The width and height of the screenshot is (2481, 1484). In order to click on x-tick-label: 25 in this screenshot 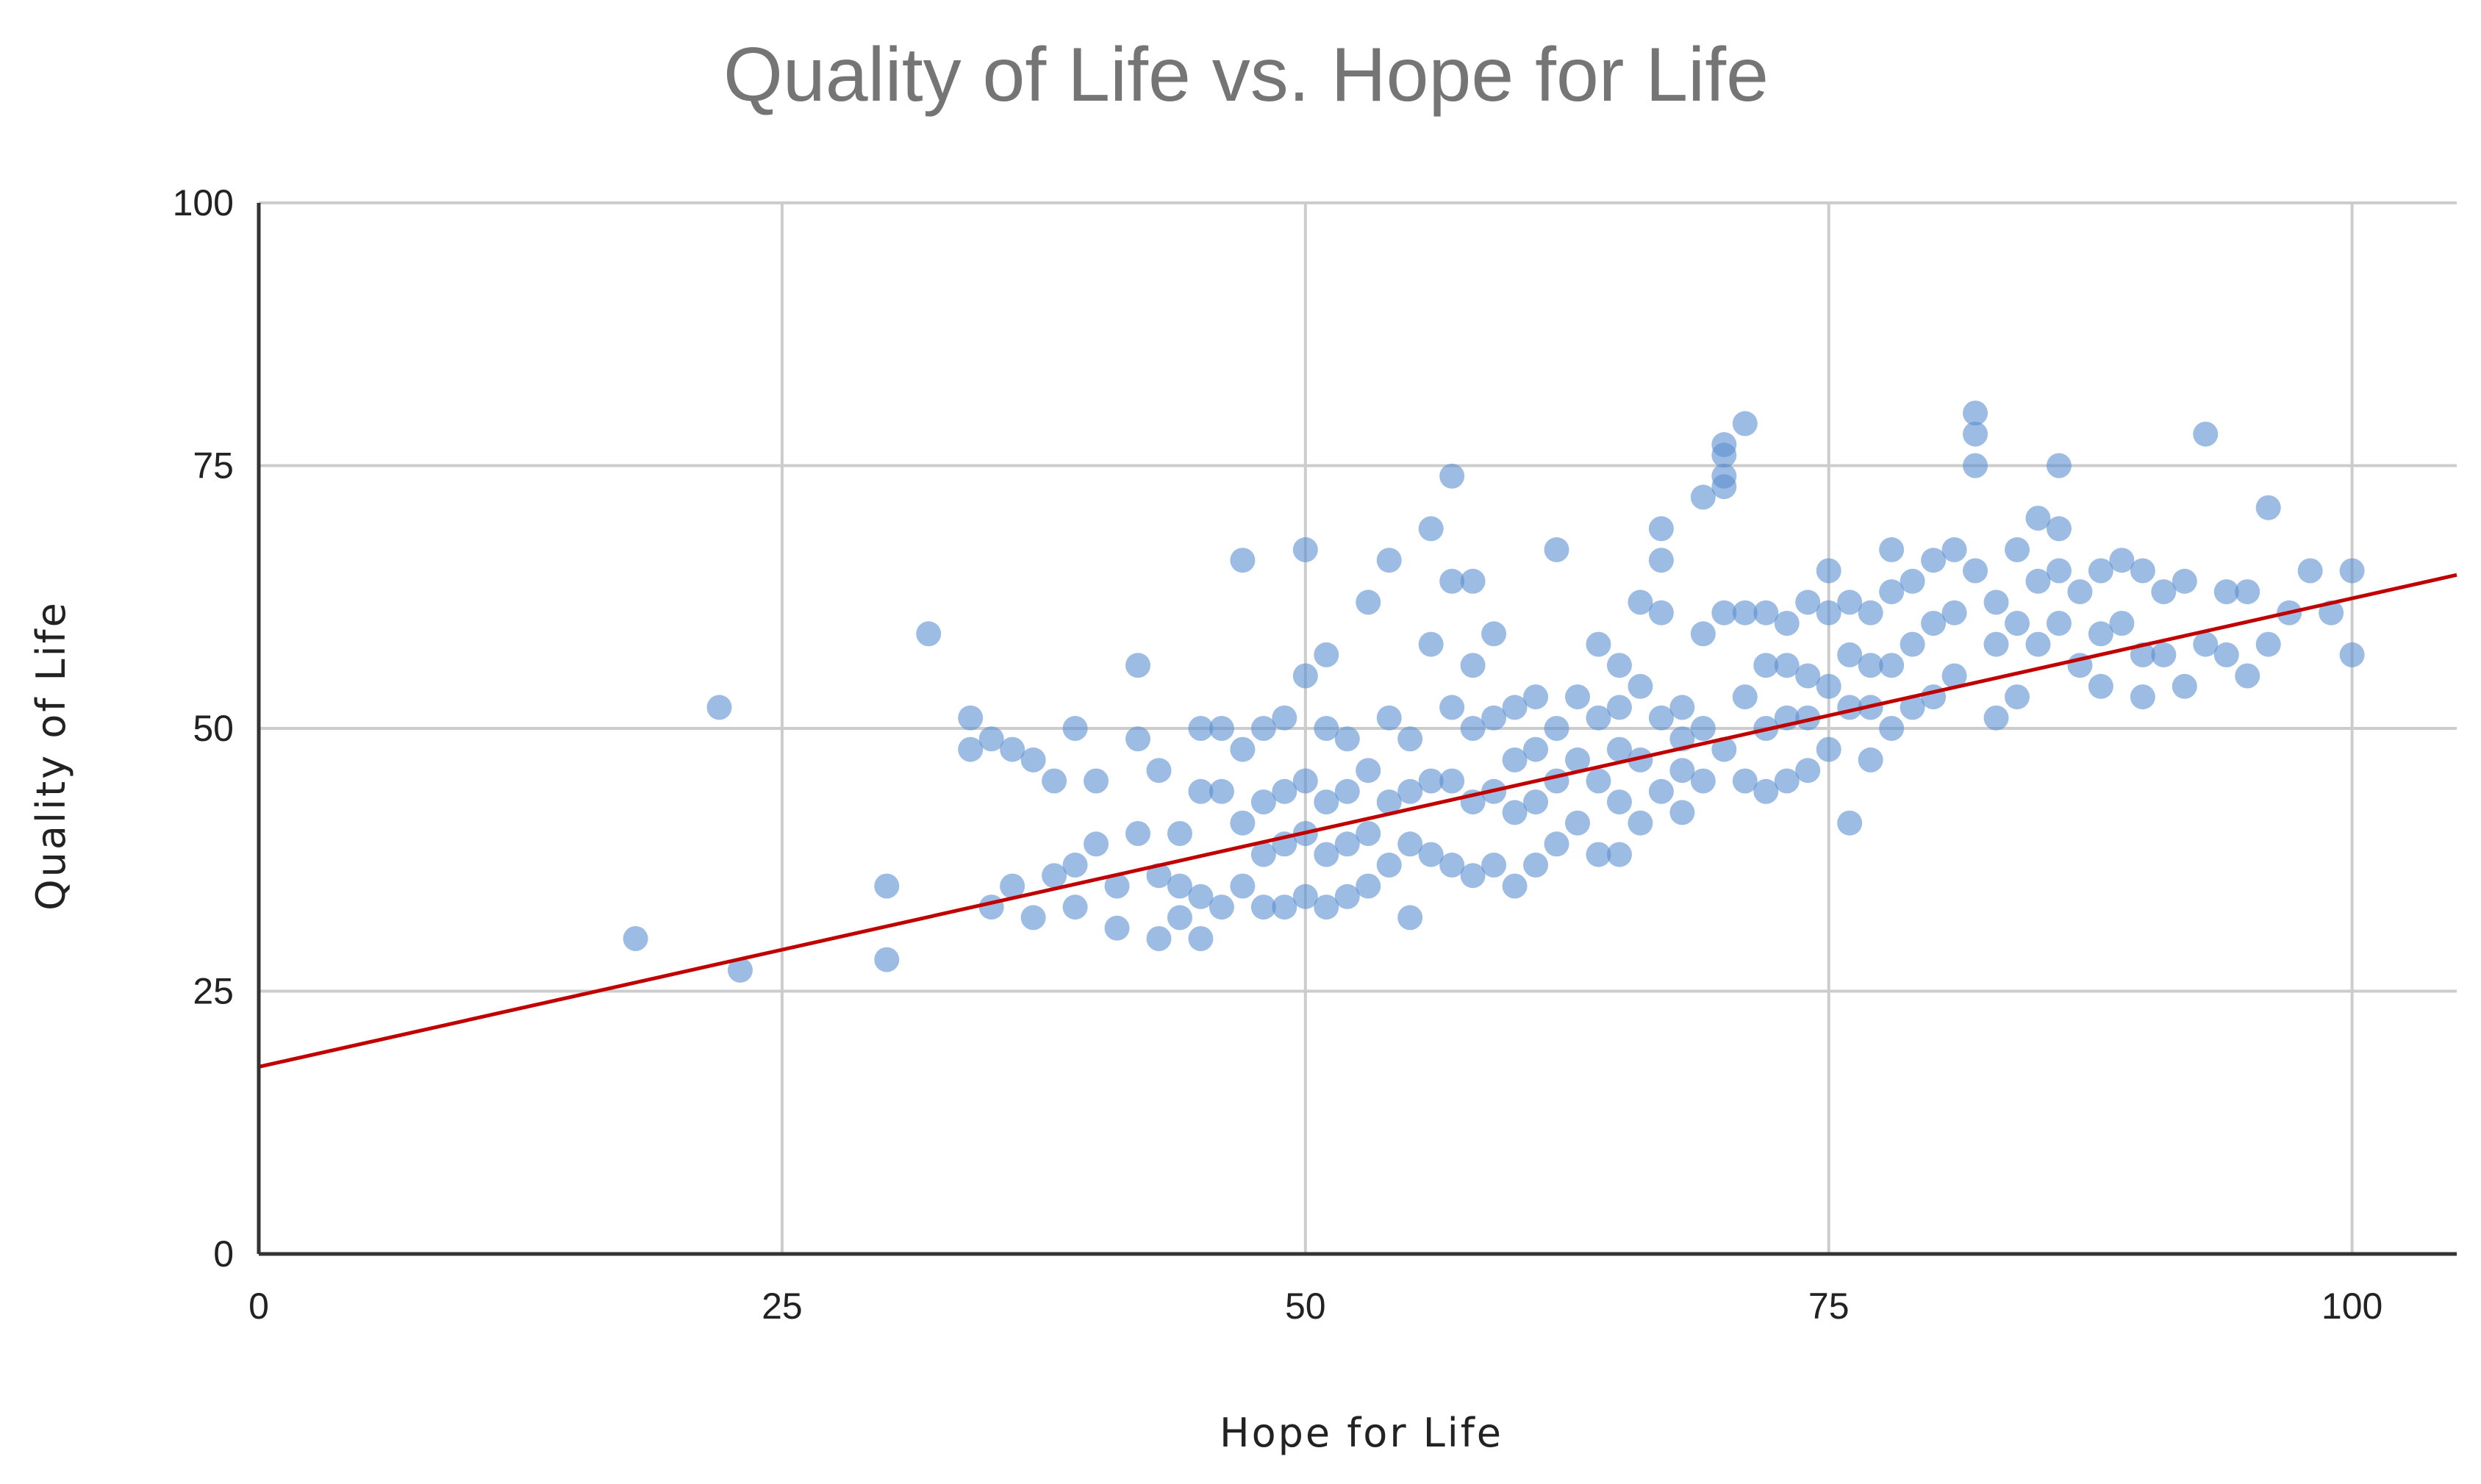, I will do `click(782, 1306)`.